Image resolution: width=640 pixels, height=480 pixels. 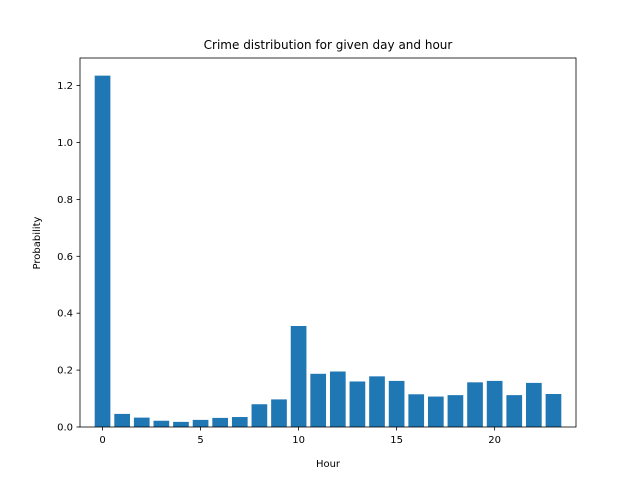 I want to click on x-axis-label: Hour, so click(x=328, y=464).